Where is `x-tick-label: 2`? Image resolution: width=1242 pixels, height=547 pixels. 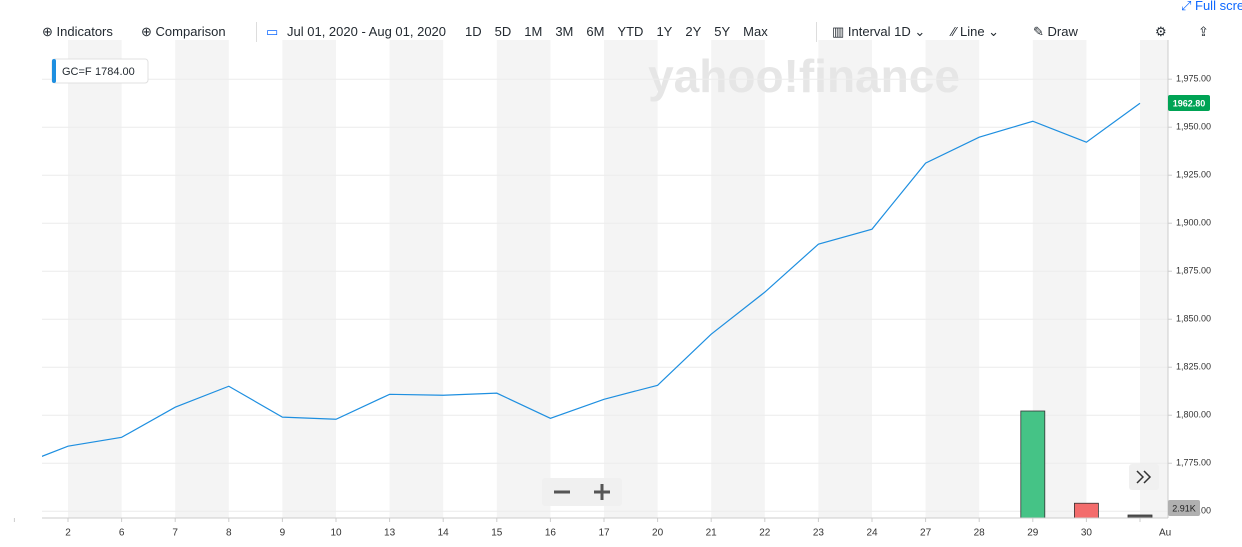
x-tick-label: 2 is located at coordinates (68, 533).